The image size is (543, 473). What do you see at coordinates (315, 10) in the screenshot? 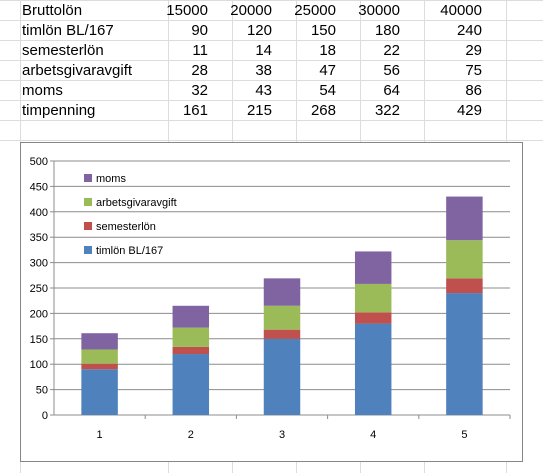
I see `header-value-cell: 25000` at bounding box center [315, 10].